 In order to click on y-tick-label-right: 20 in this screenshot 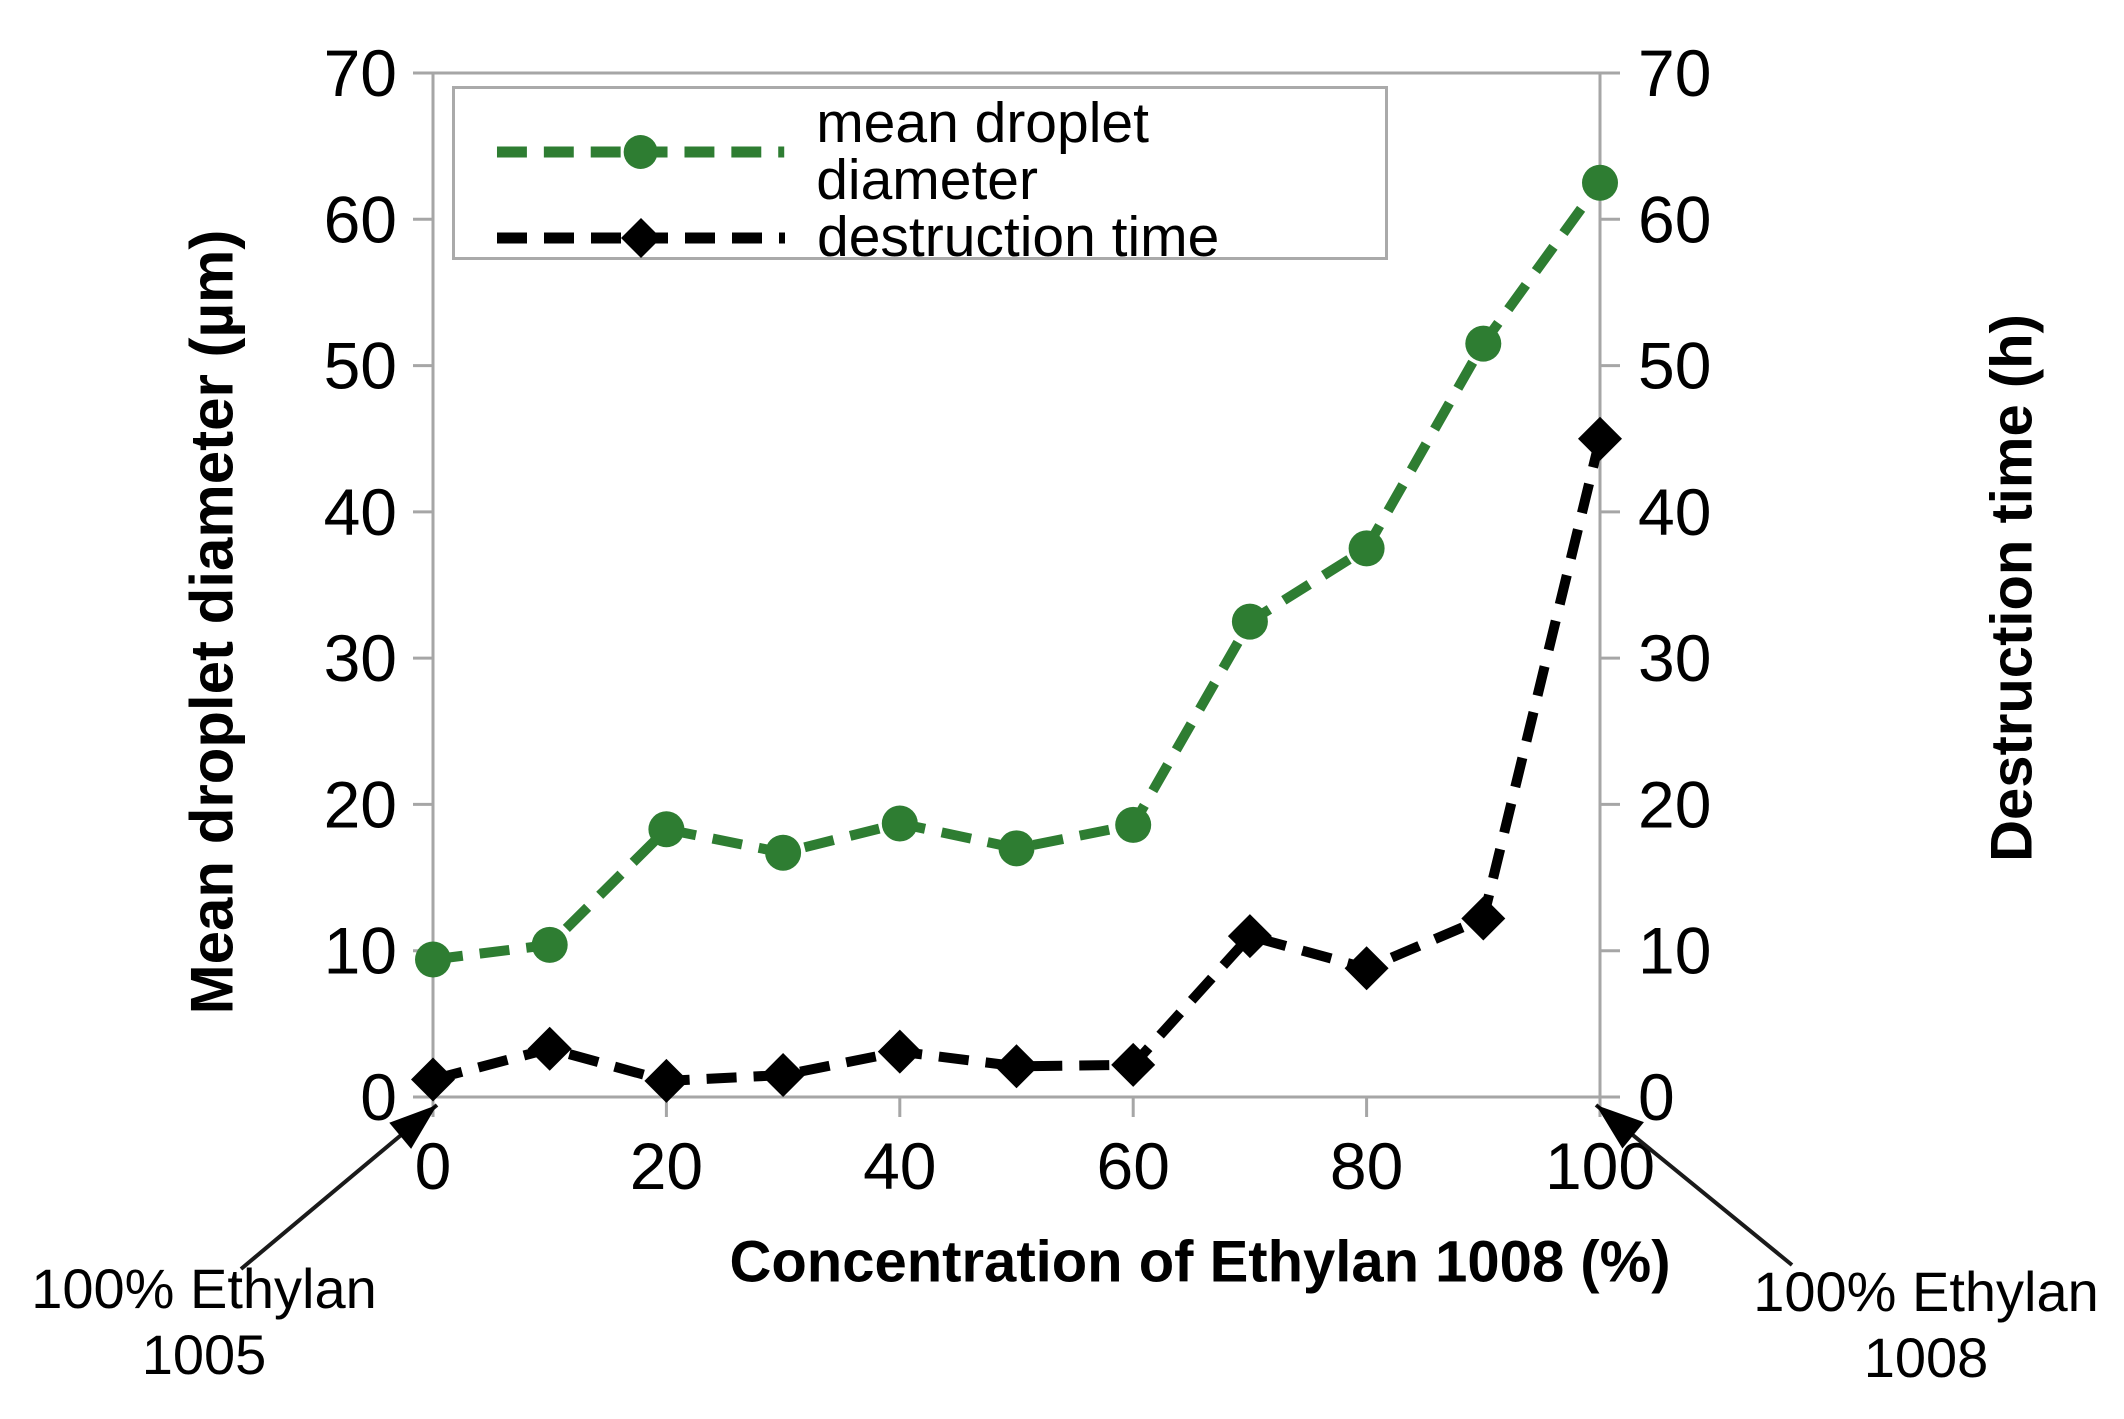, I will do `click(1674, 804)`.